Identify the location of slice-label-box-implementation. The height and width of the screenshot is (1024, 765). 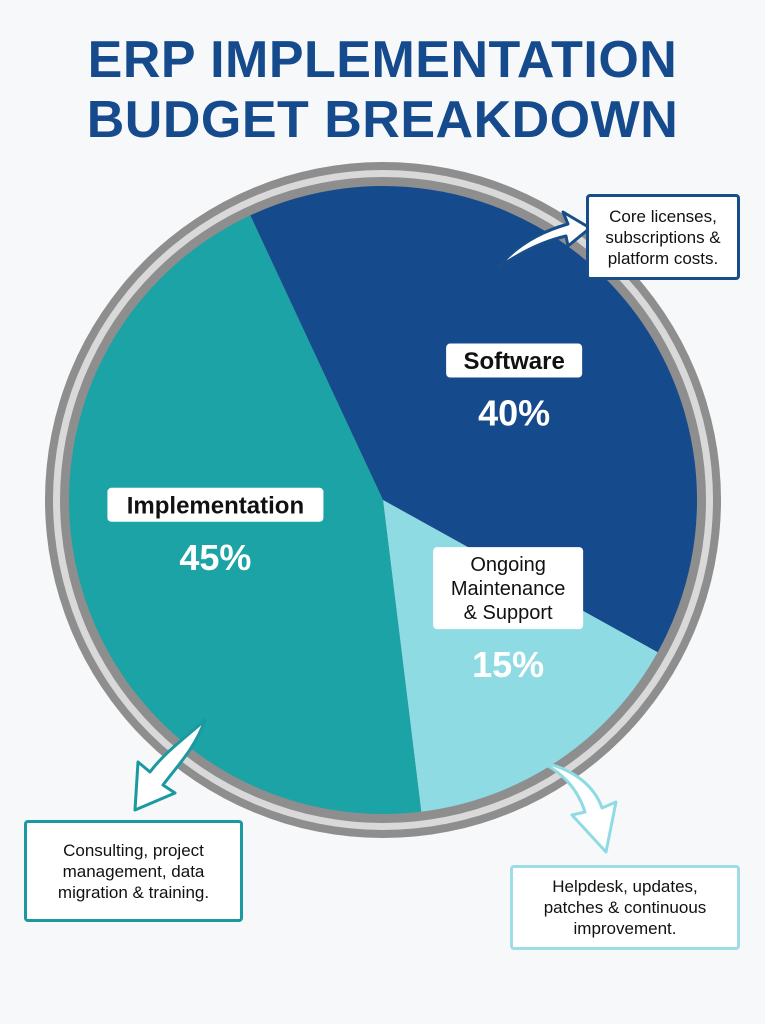
(215, 504).